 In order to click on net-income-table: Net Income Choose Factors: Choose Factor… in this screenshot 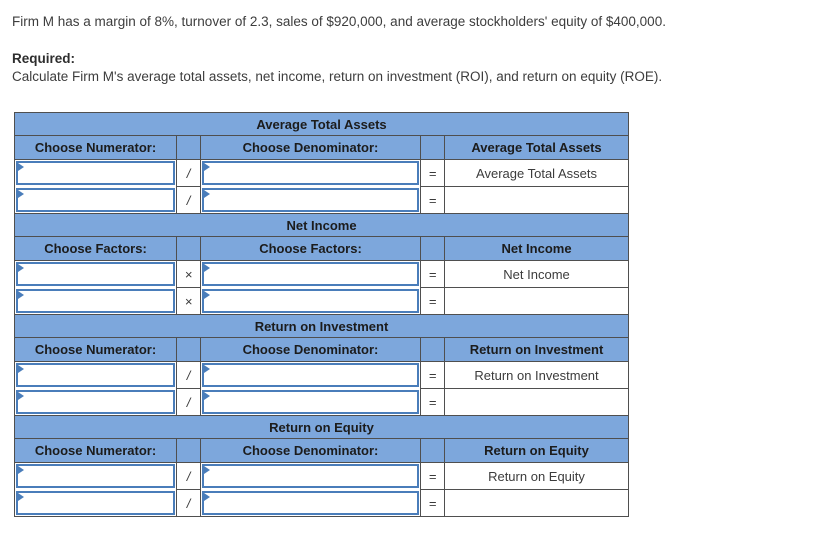, I will do `click(321, 264)`.